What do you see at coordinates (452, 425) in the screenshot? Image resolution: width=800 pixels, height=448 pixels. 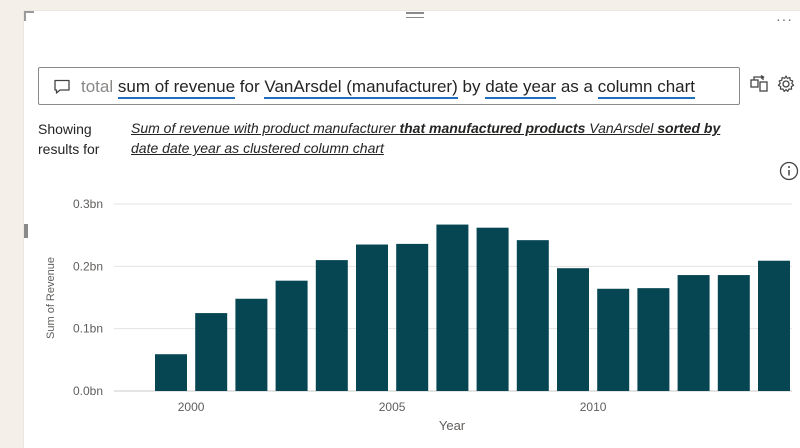 I see `x-axis-label: Year` at bounding box center [452, 425].